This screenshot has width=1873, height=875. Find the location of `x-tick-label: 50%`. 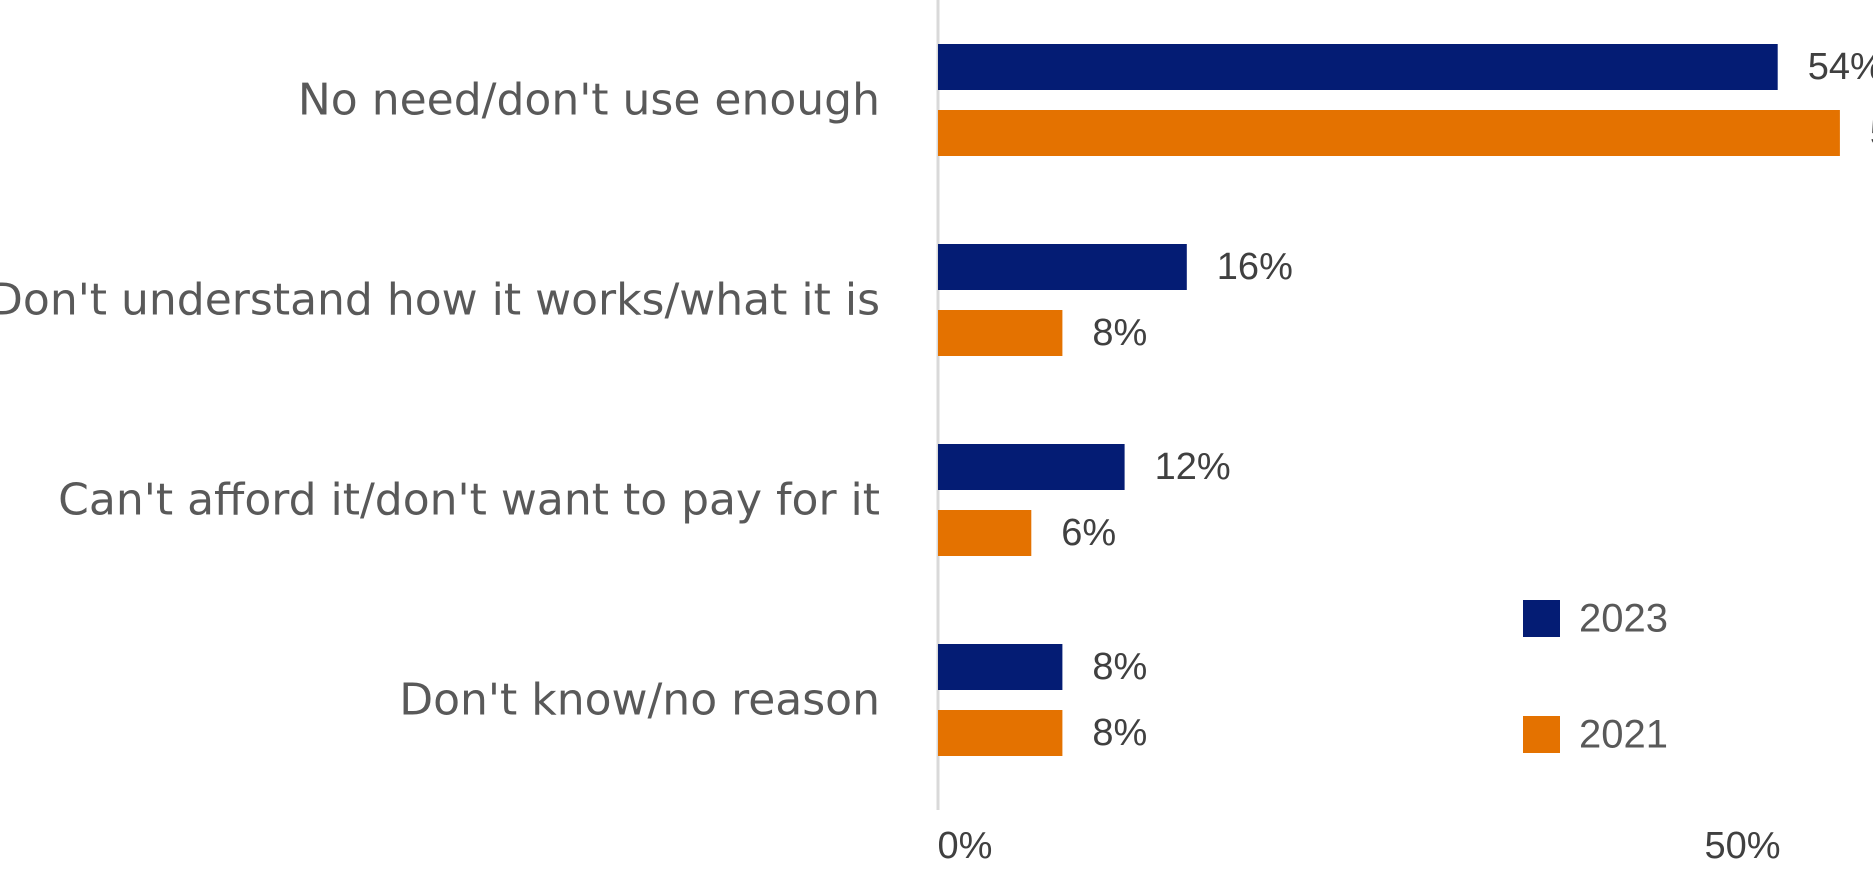

x-tick-label: 50% is located at coordinates (1742, 846).